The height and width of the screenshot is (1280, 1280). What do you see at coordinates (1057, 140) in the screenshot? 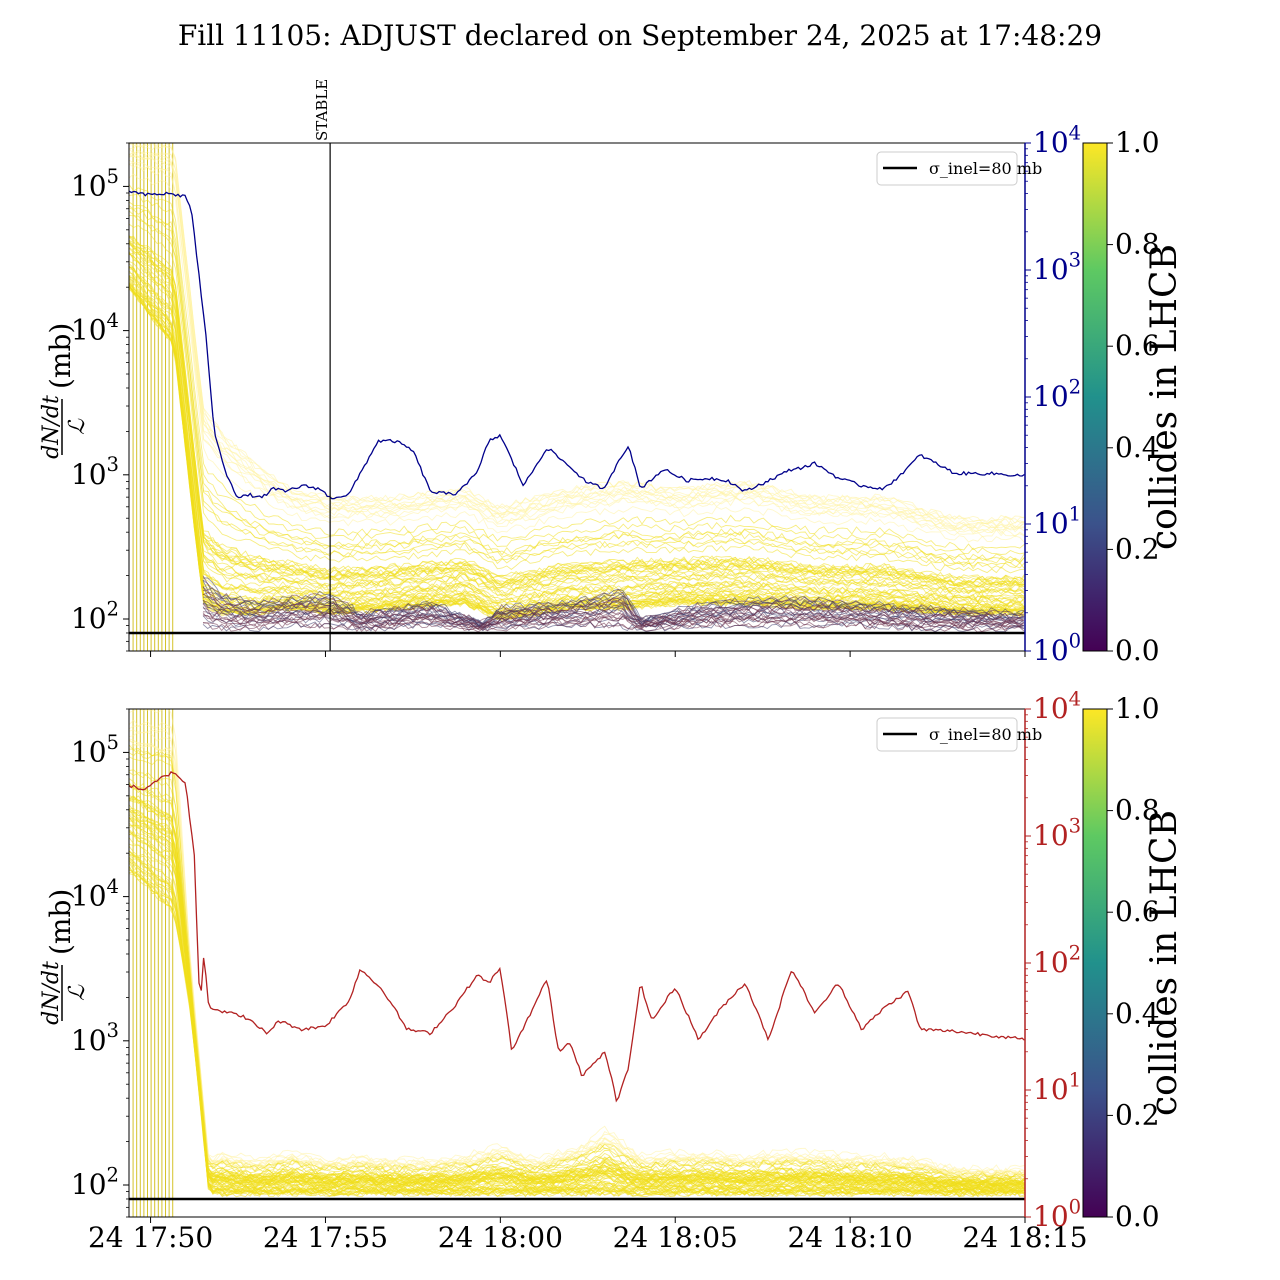
I see `y2-tick-label: 10⁴` at bounding box center [1057, 140].